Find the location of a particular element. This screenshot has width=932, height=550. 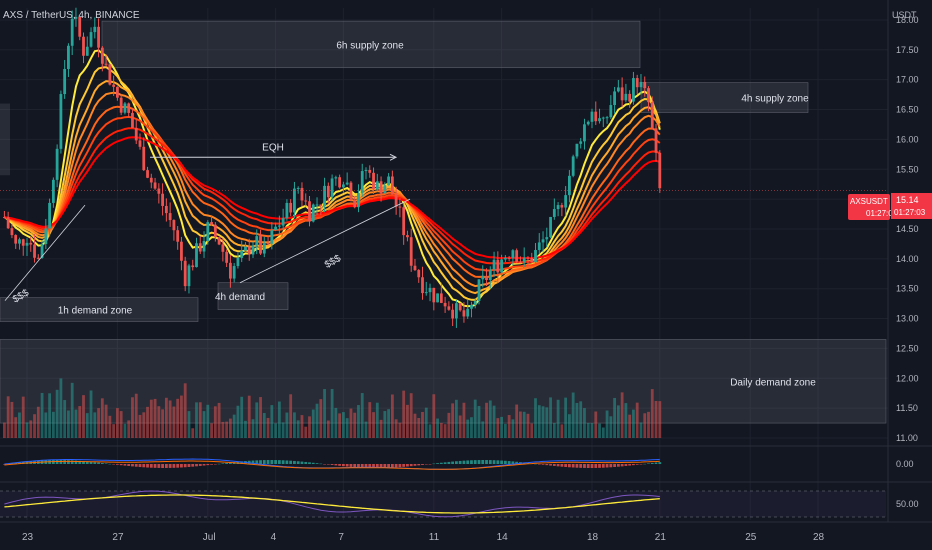

y-tick-label: 14.50 is located at coordinates (907, 229).